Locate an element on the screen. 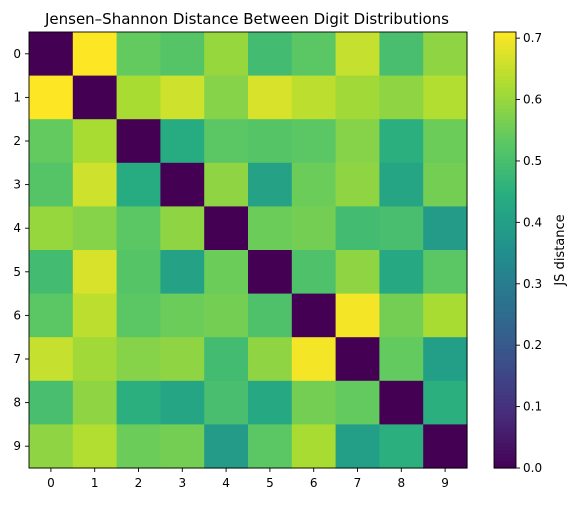 Image resolution: width=576 pixels, height=507 pixels. y-tick-label: 4 is located at coordinates (17, 228).